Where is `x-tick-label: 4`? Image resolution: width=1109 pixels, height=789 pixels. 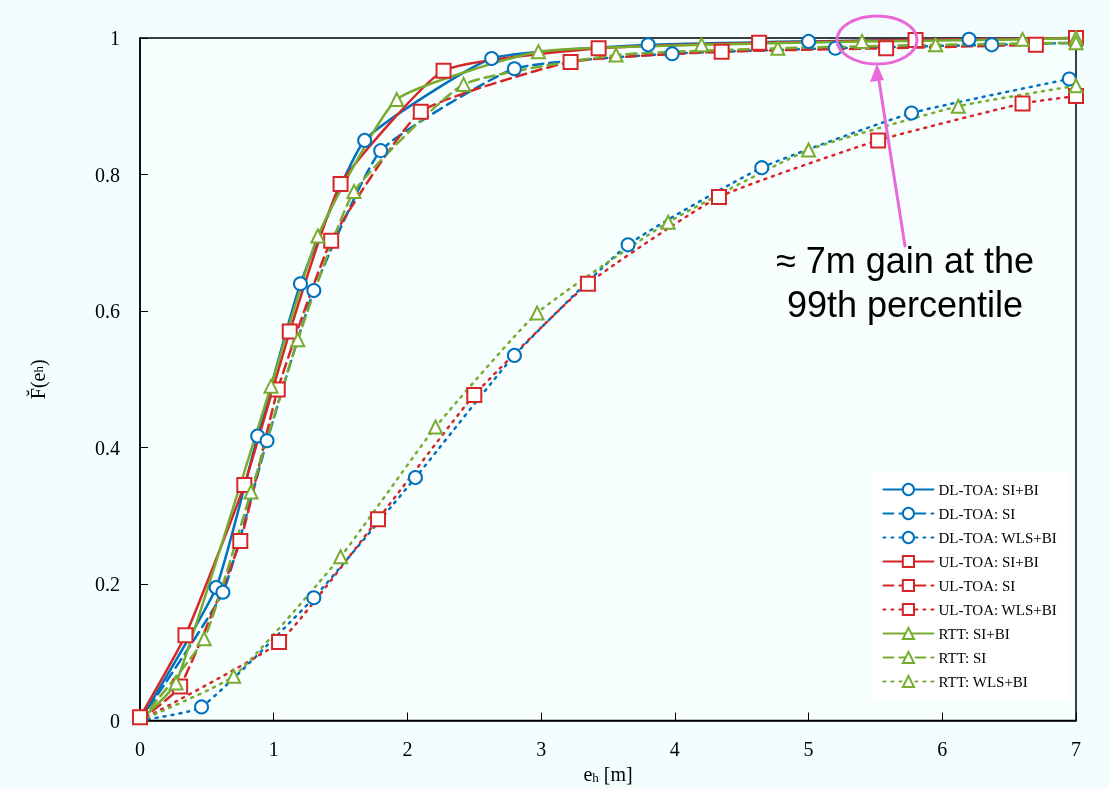
x-tick-label: 4 is located at coordinates (674, 748).